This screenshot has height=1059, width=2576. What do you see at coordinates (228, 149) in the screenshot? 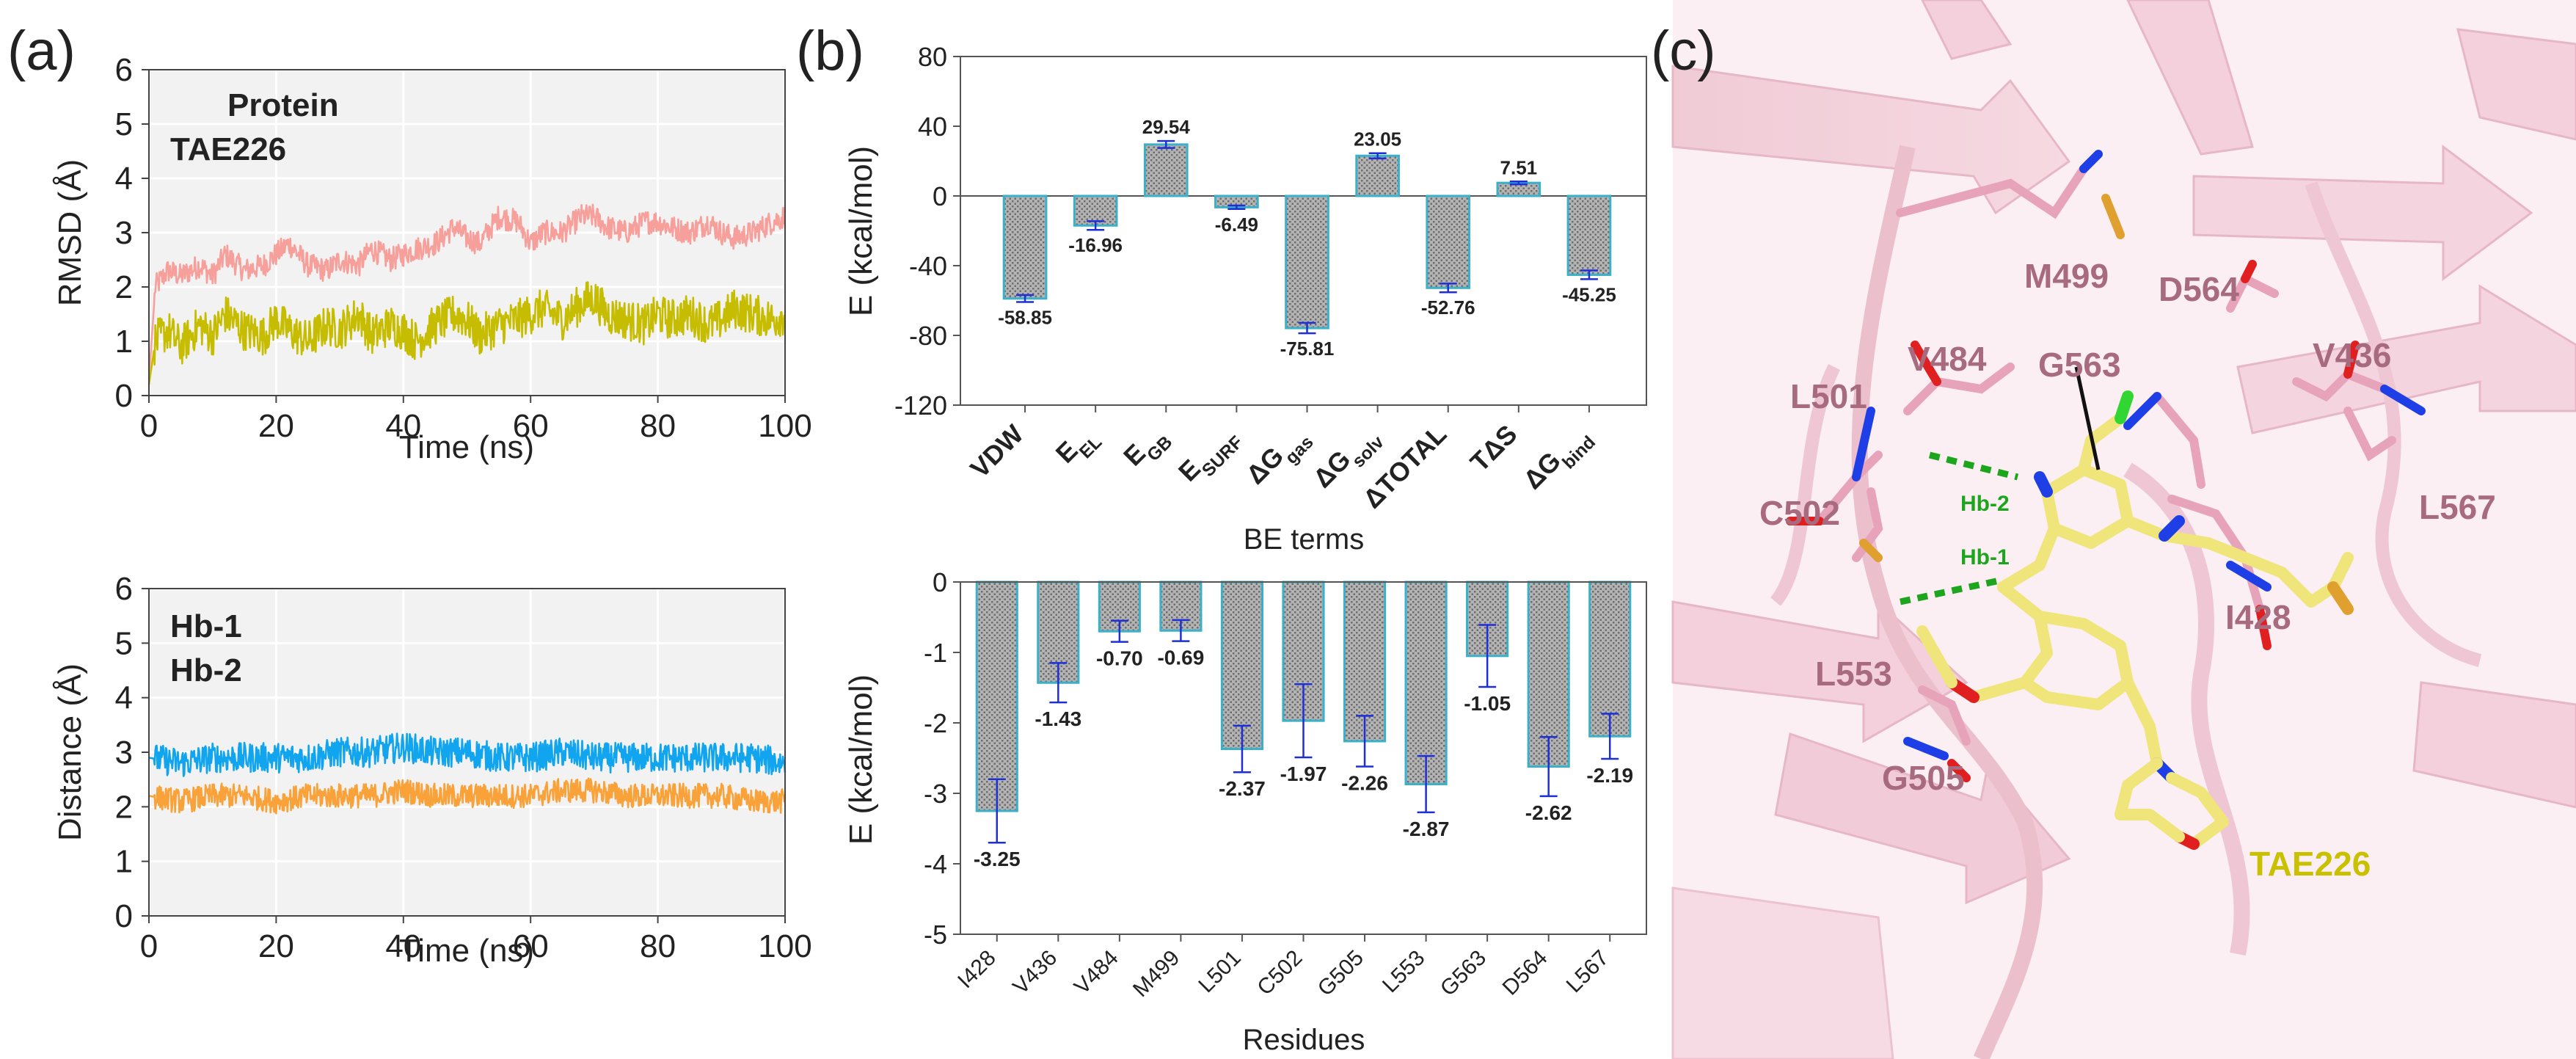
I see `legend-tae226: TAE226` at bounding box center [228, 149].